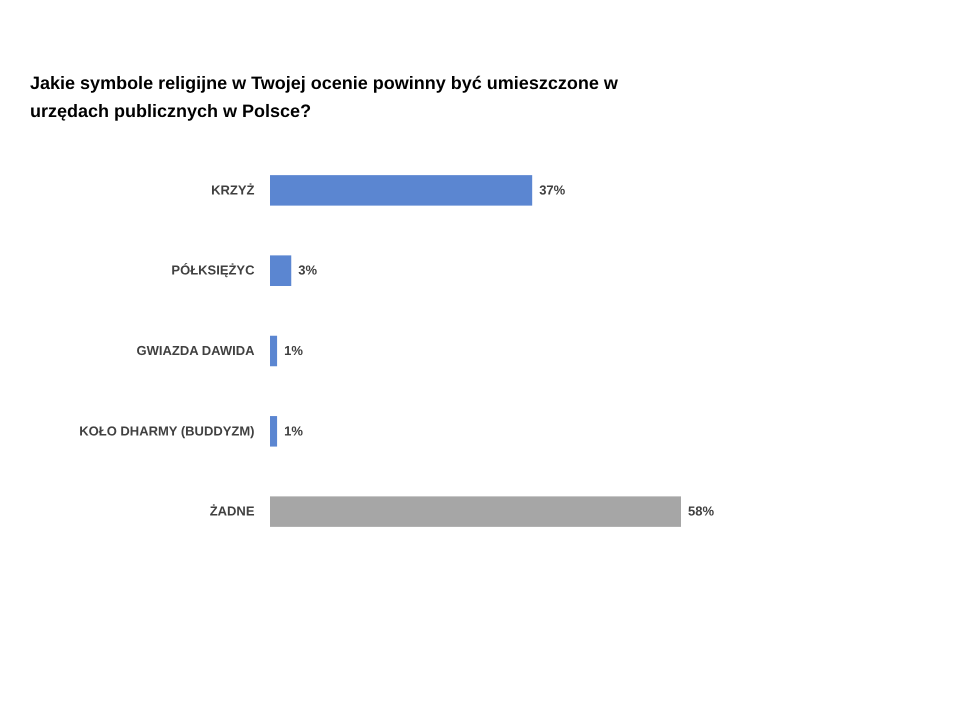 The image size is (960, 720). I want to click on data-label: 58%, so click(701, 511).